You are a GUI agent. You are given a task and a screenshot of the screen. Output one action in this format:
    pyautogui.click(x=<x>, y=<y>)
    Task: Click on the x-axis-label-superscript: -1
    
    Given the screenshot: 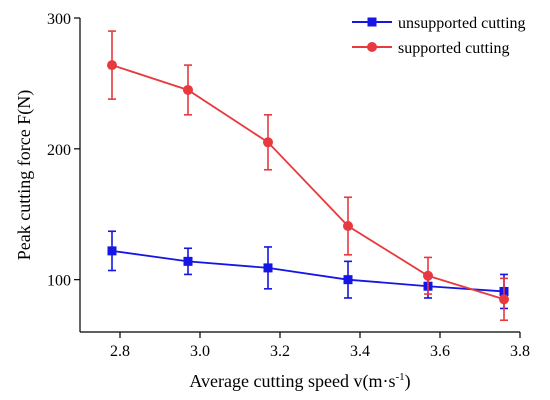 What is the action you would take?
    pyautogui.click(x=399, y=377)
    